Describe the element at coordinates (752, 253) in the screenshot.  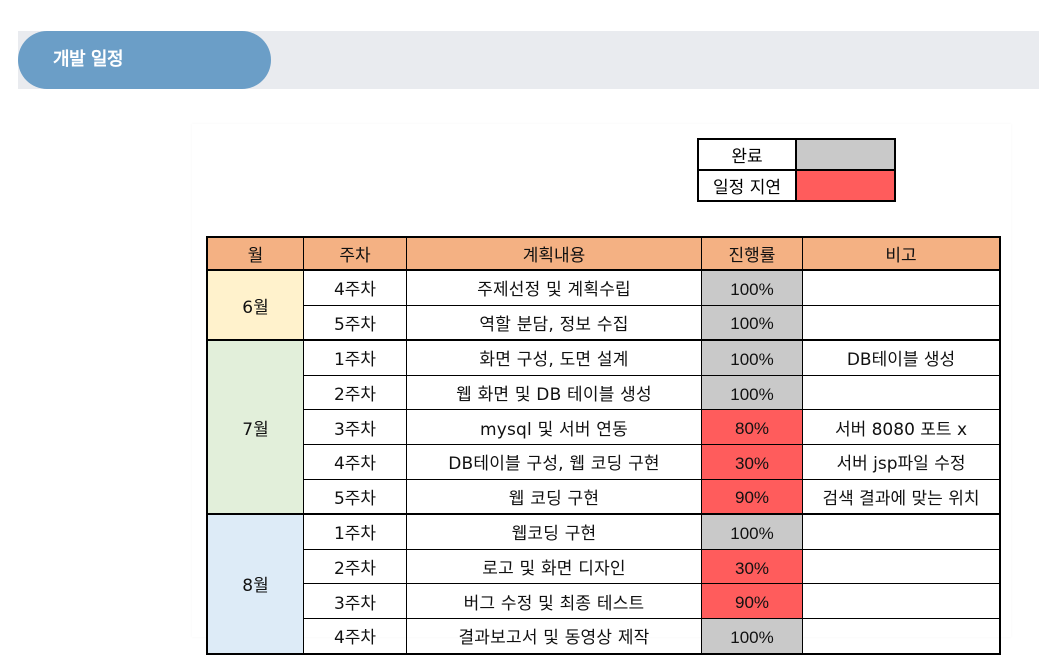
I see `header-progress: 진행률` at that location.